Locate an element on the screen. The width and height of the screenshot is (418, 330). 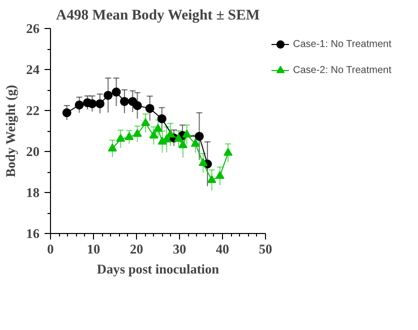
x-tick-label: 50 is located at coordinates (265, 249).